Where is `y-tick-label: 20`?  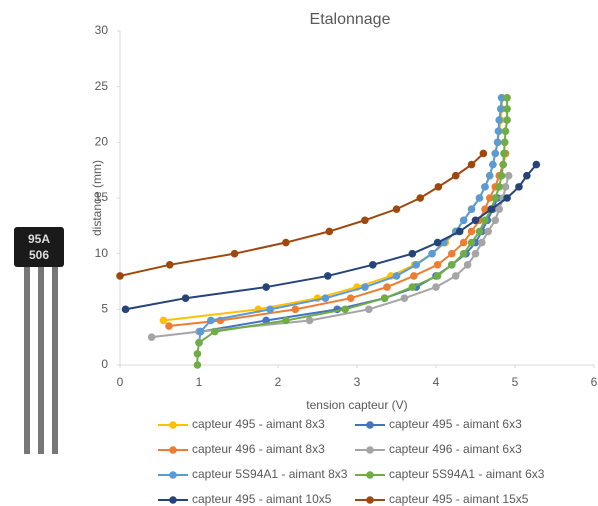 y-tick-label: 20 is located at coordinates (102, 142).